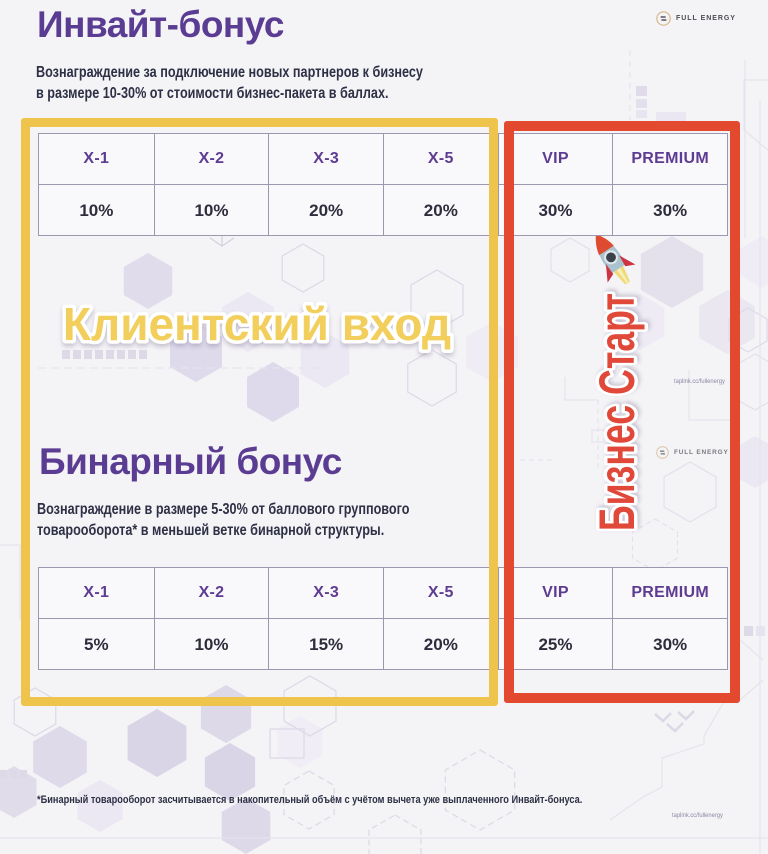  I want to click on svg-text: Бизнес Старт, so click(617, 412).